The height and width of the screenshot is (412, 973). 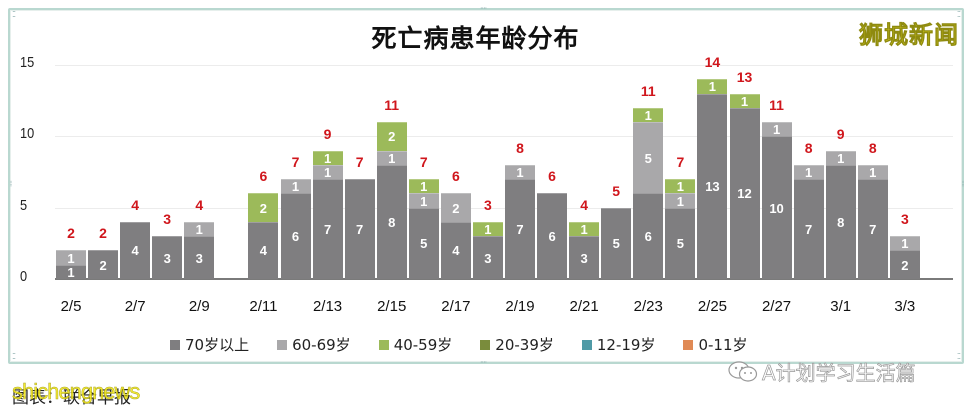 I want to click on bar-segment-70岁以上: 12, so click(x=744, y=193).